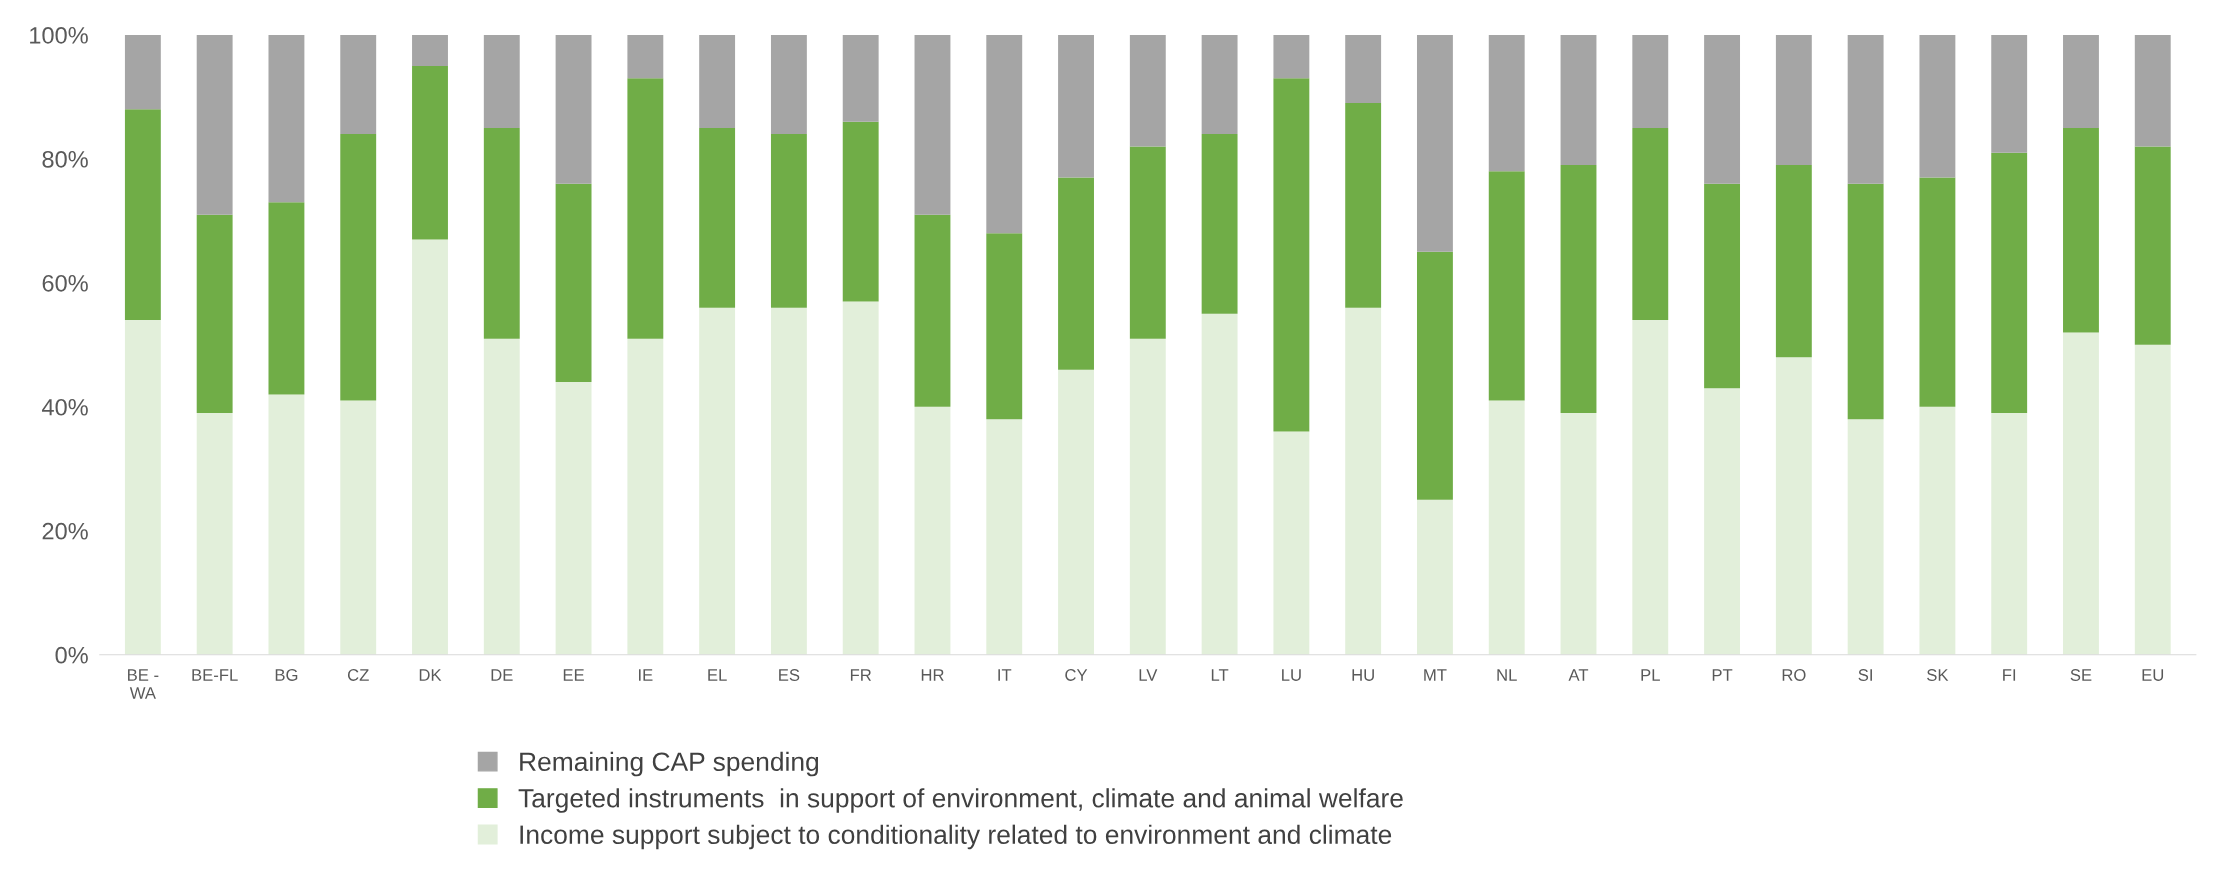  What do you see at coordinates (861, 675) in the screenshot?
I see `x-tick-label: FR` at bounding box center [861, 675].